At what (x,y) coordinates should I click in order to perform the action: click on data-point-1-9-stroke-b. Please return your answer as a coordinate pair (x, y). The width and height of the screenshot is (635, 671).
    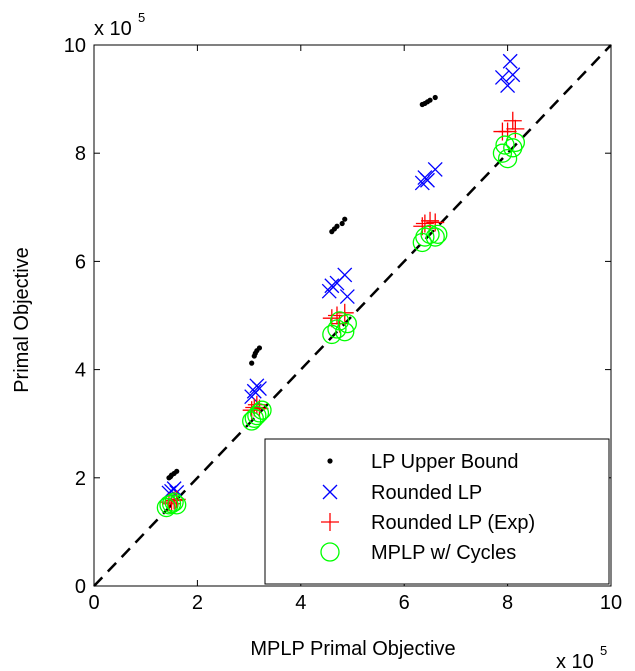
    Looking at the image, I should click on (332, 286).